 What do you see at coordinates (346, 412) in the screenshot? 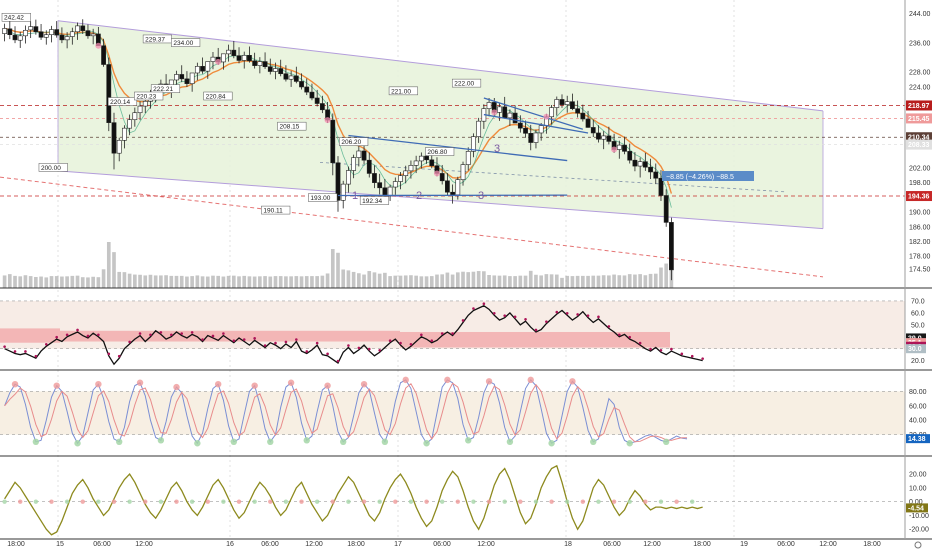
I see `stoch-d-line` at bounding box center [346, 412].